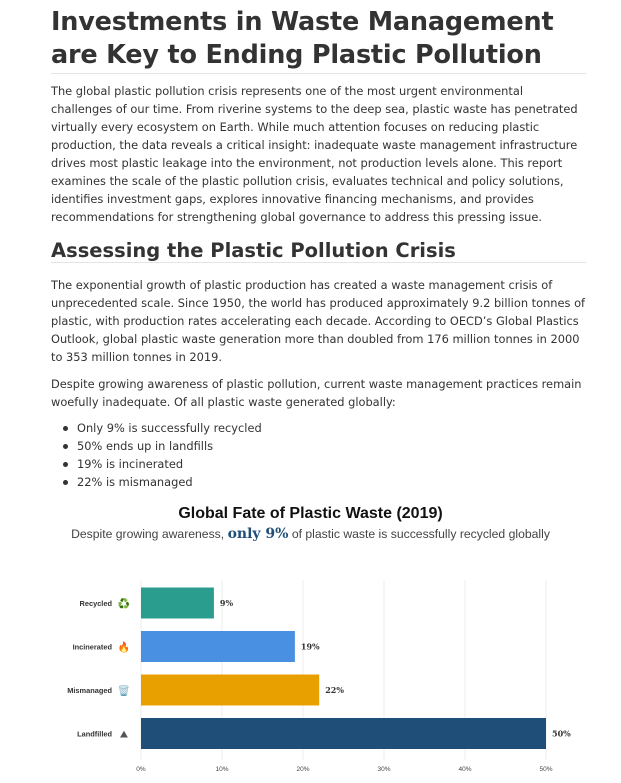 The width and height of the screenshot is (621, 783). Describe the element at coordinates (124, 603) in the screenshot. I see `recycle-icon: ♻️` at that location.